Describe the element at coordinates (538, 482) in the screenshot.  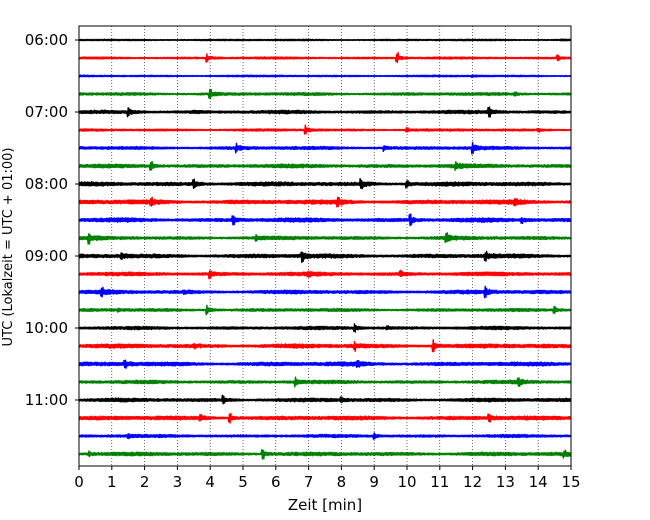
I see `x-tick-label-14: 14` at that location.